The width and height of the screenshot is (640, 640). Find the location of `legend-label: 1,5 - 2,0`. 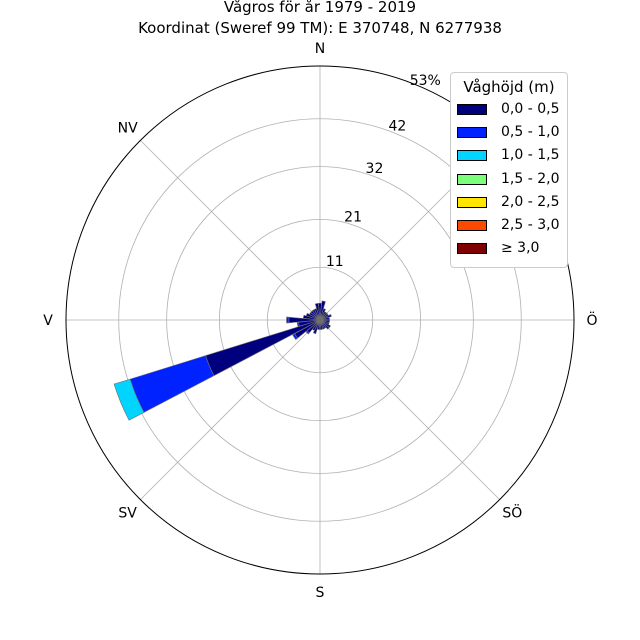

legend-label: 1,5 - 2,0 is located at coordinates (530, 178).